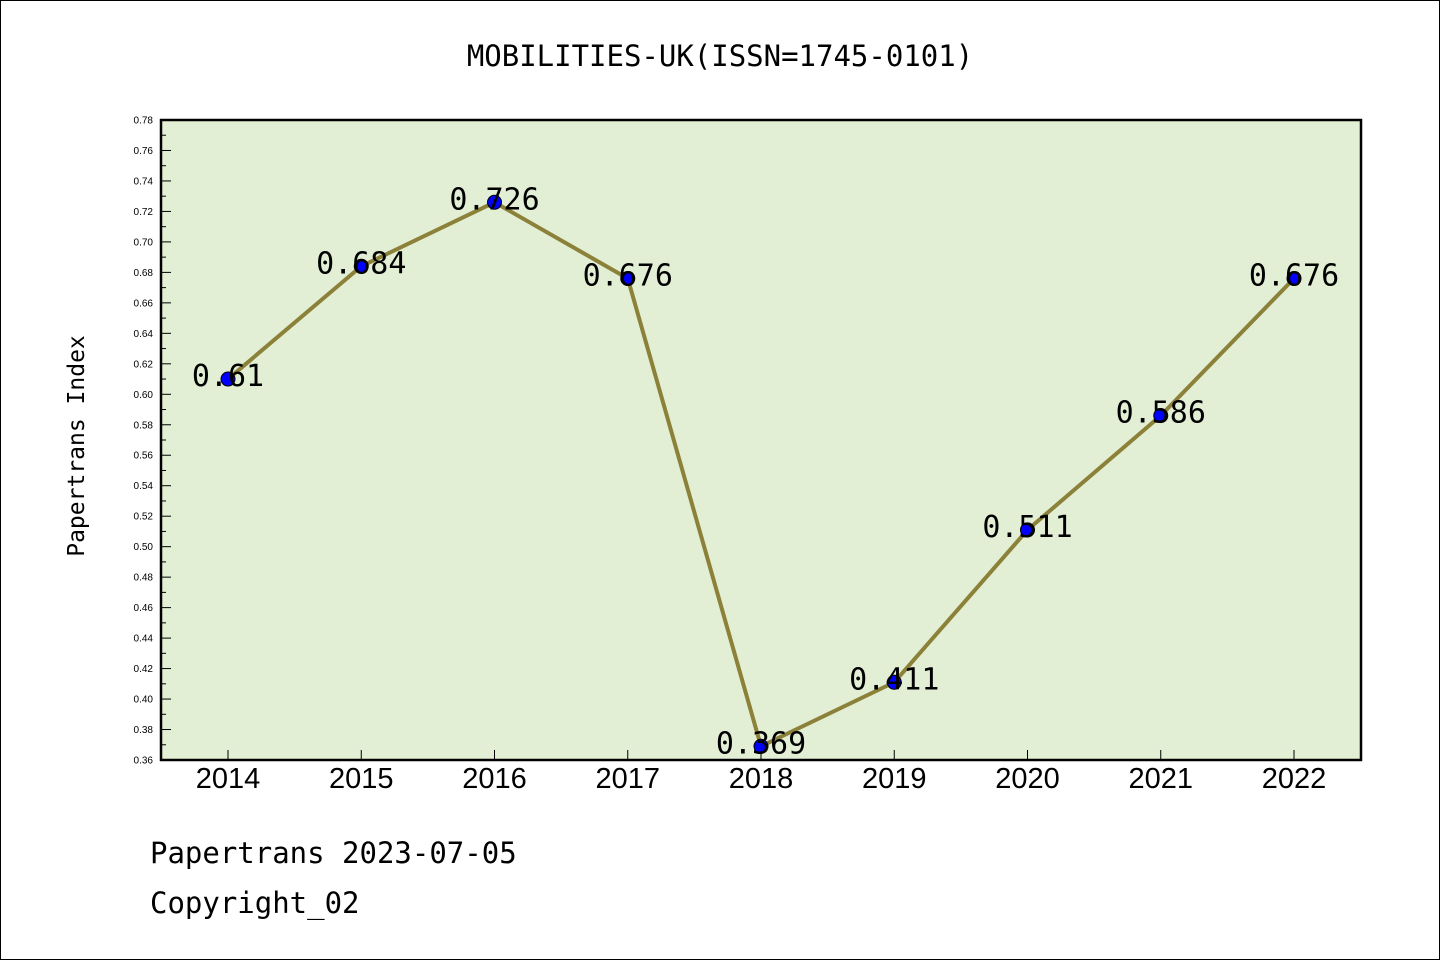 This screenshot has height=960, width=1440. Describe the element at coordinates (144, 608) in the screenshot. I see `y-tick-label: 0.46` at that location.